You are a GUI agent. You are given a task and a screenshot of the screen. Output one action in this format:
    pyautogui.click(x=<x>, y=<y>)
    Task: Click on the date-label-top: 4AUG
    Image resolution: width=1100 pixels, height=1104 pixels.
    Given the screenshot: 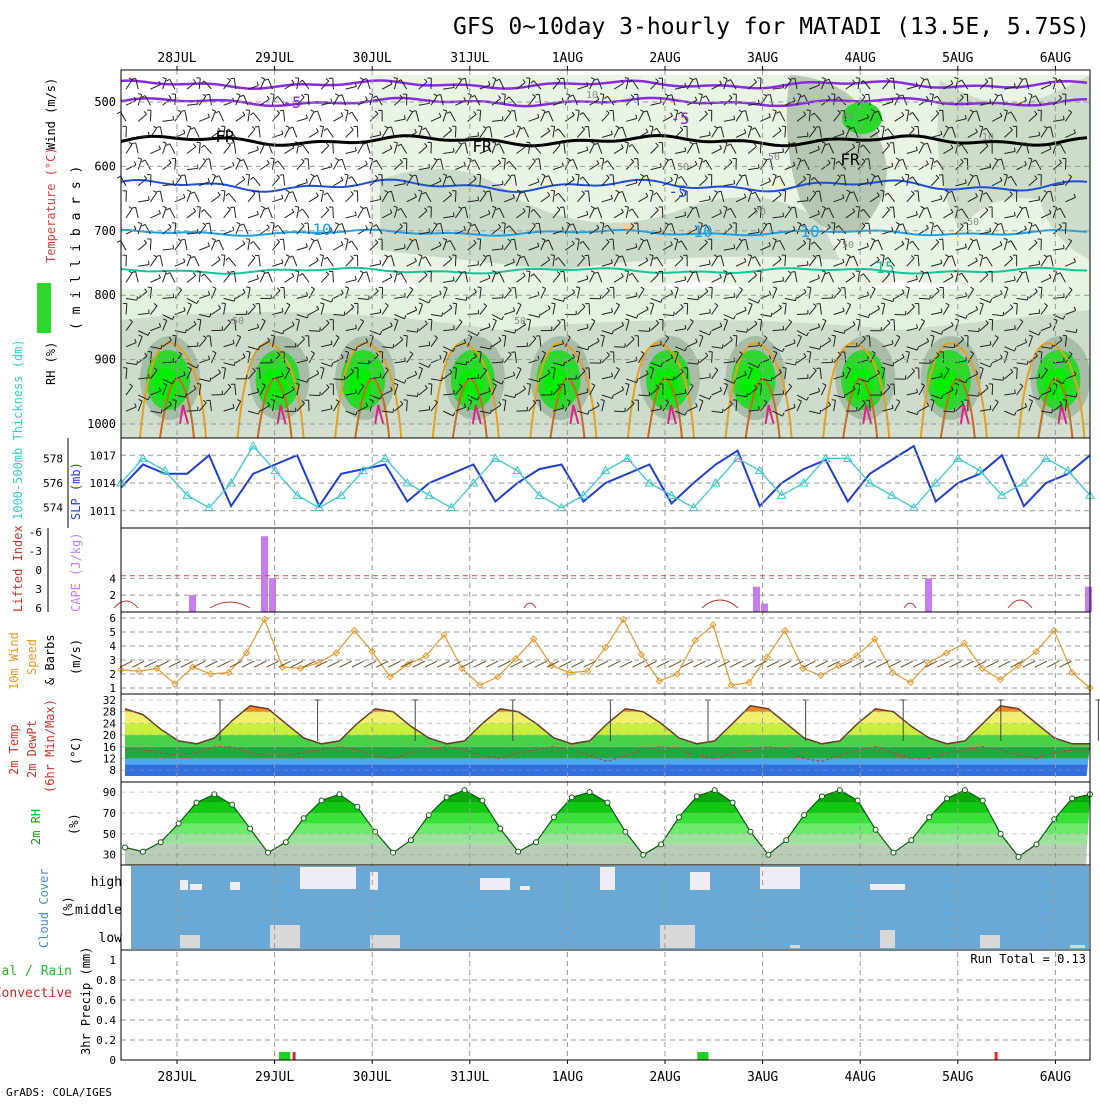 What is the action you would take?
    pyautogui.click(x=860, y=58)
    